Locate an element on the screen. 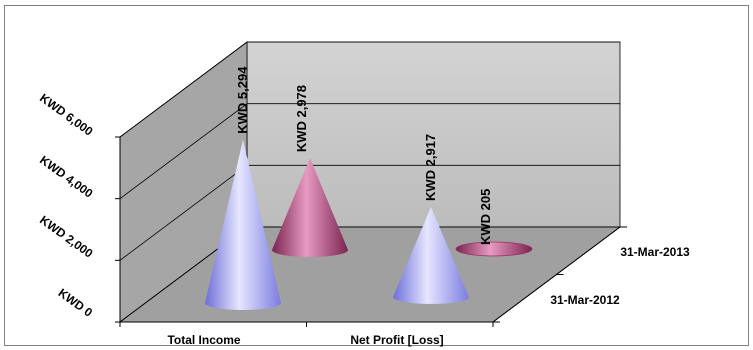 This screenshot has height=350, width=753. x-tick-label: Net Profit [Loss] is located at coordinates (396, 340).